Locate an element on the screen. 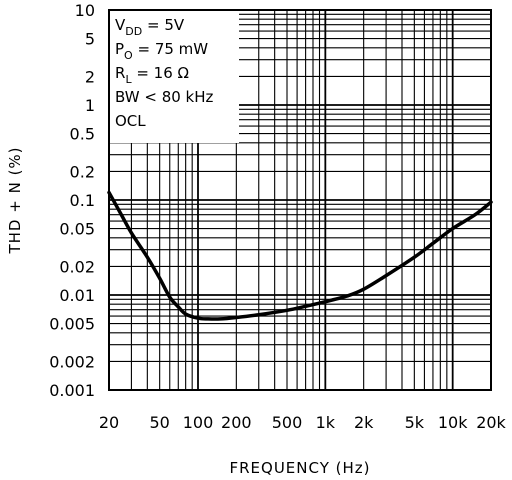 Image resolution: width=512 pixels, height=480 pixels. y-tick-label: 1 is located at coordinates (90, 105).